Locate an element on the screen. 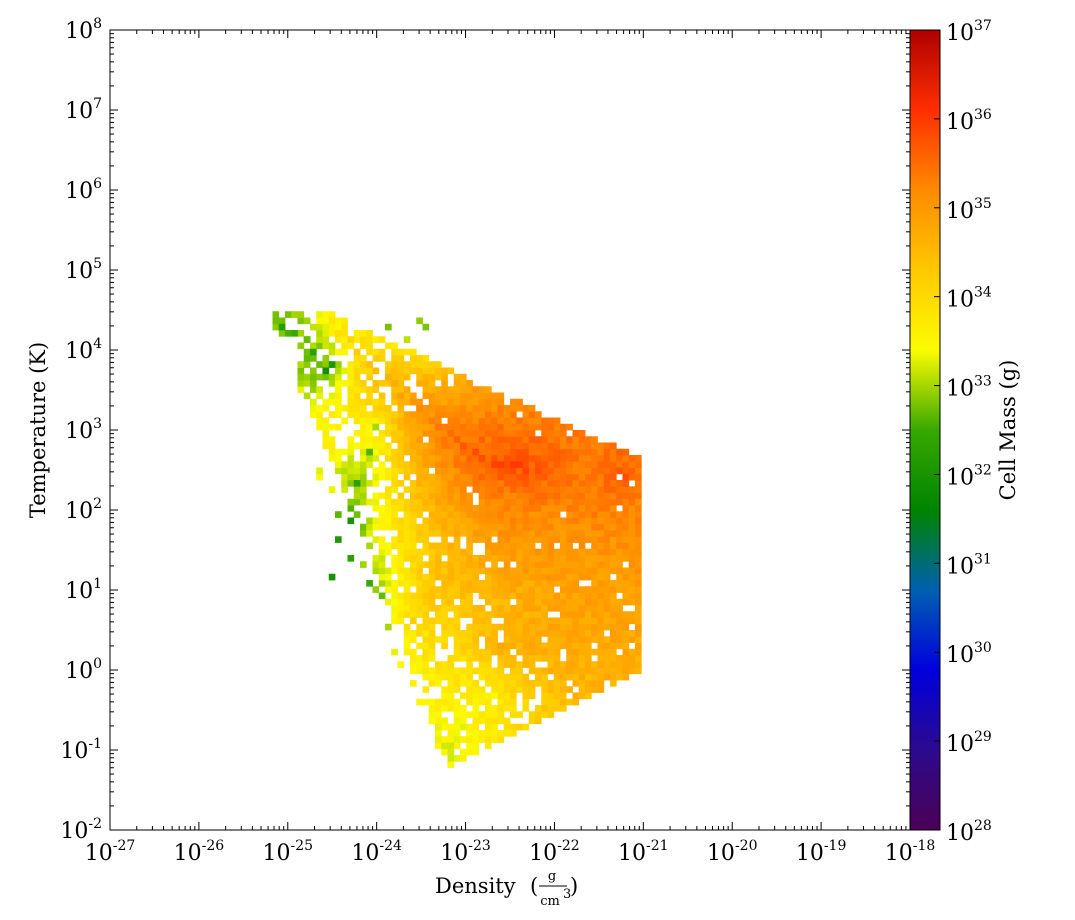 The image size is (1075, 920). colorbar-label: Cell Mass (g) is located at coordinates (1008, 430).